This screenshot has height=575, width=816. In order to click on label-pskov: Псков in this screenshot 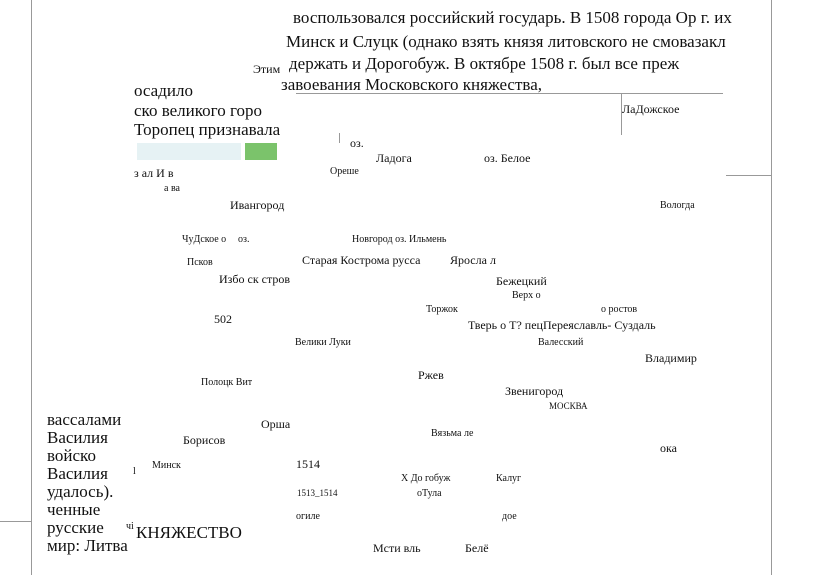, I will do `click(200, 262)`.